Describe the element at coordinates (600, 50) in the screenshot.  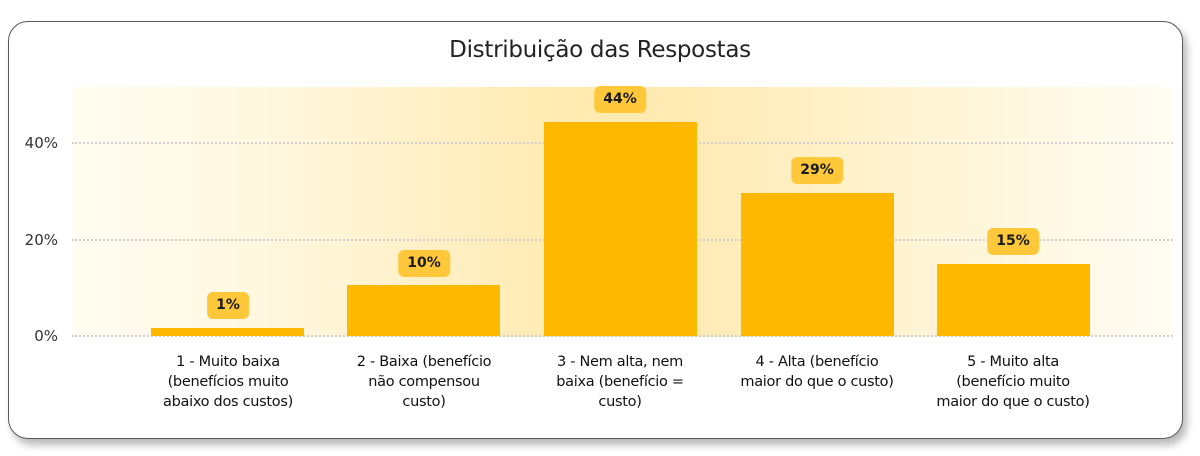
I see `chart-title: Distribuição das Respostas` at that location.